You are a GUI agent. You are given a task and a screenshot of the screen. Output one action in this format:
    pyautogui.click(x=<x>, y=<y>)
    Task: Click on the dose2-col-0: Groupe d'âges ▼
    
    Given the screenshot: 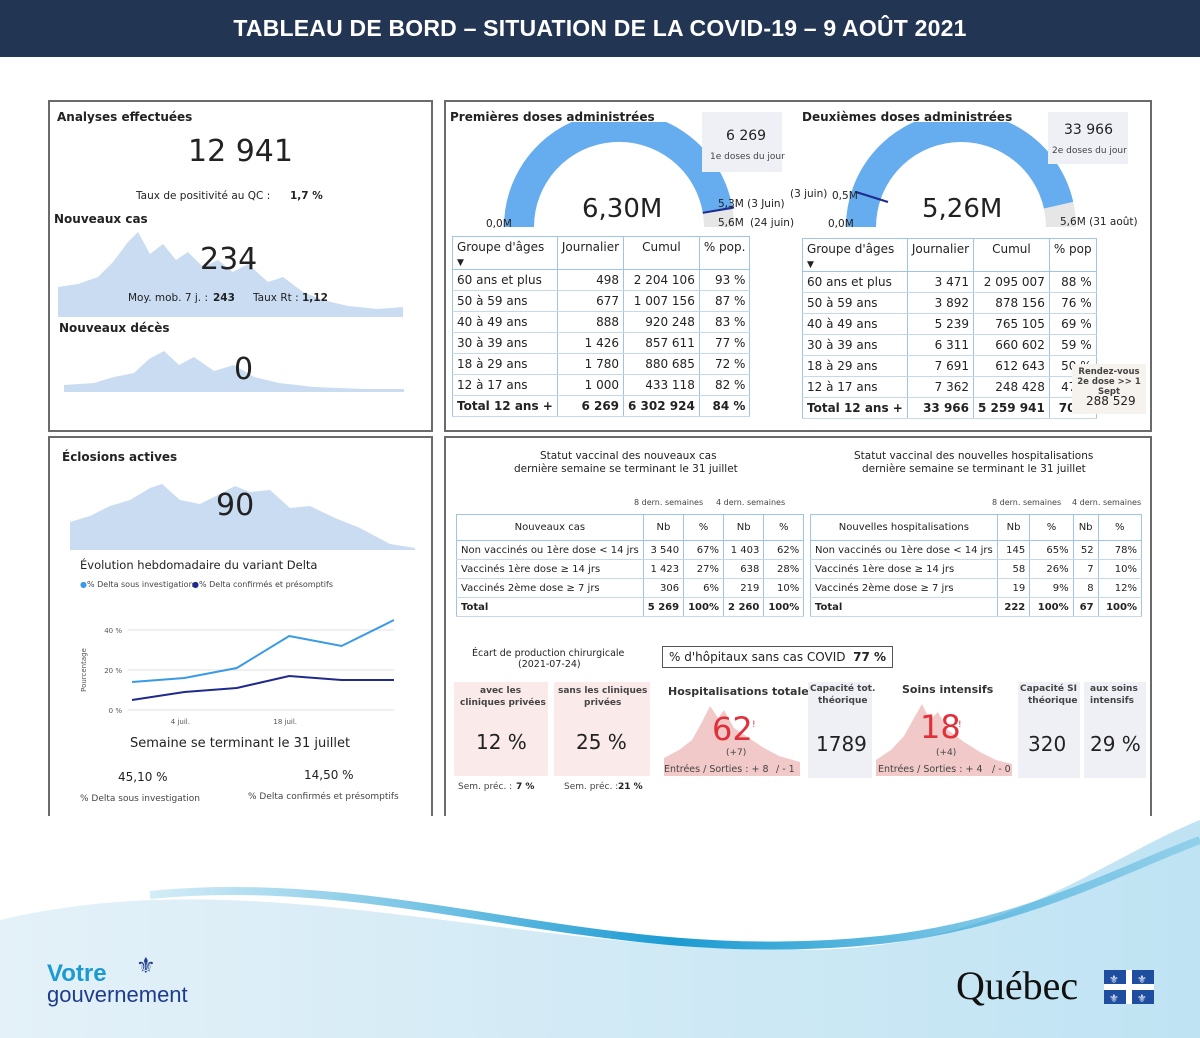 What is the action you would take?
    pyautogui.click(x=855, y=255)
    